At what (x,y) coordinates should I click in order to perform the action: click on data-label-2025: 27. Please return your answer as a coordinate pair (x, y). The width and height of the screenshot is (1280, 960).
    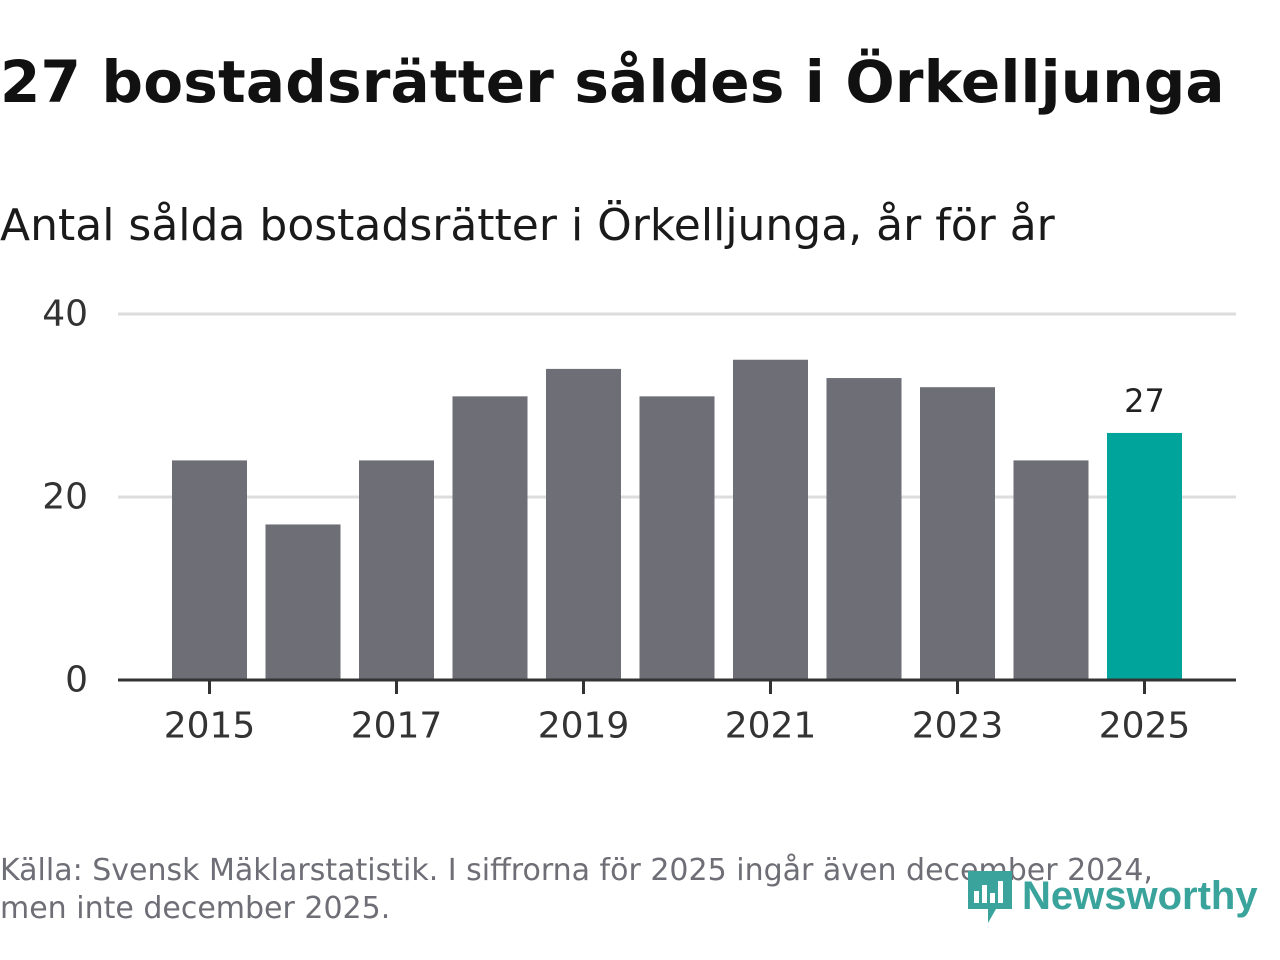
    Looking at the image, I should click on (1144, 401).